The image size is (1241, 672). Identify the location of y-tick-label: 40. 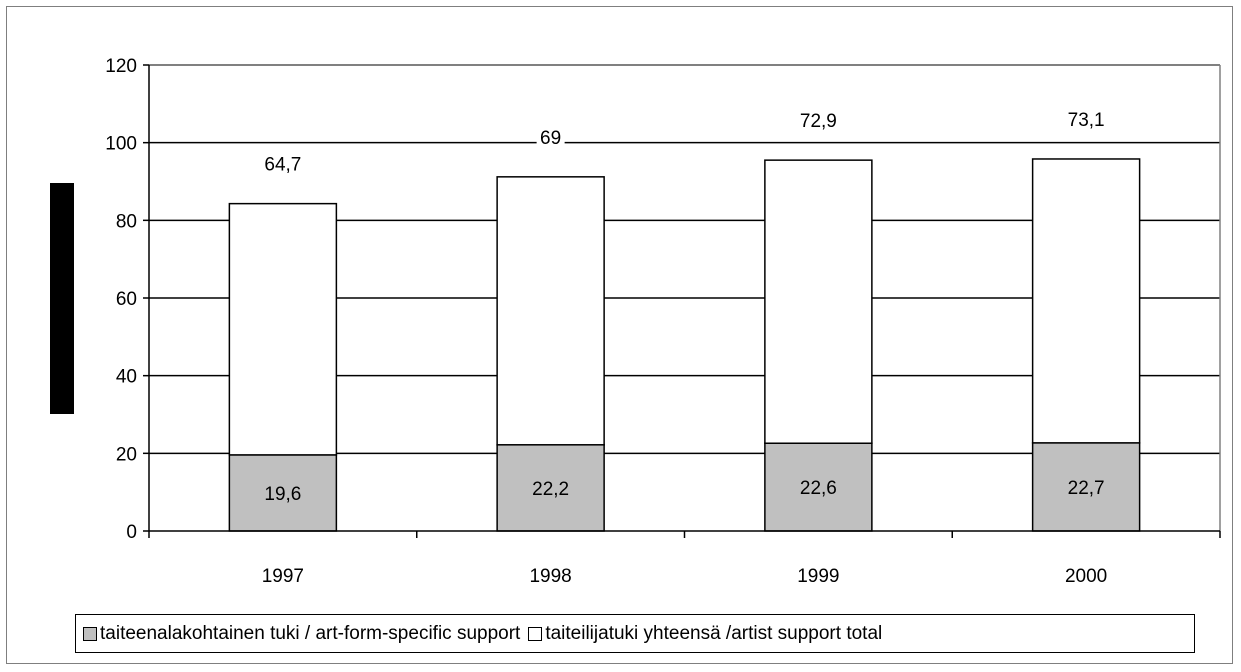
(126, 377).